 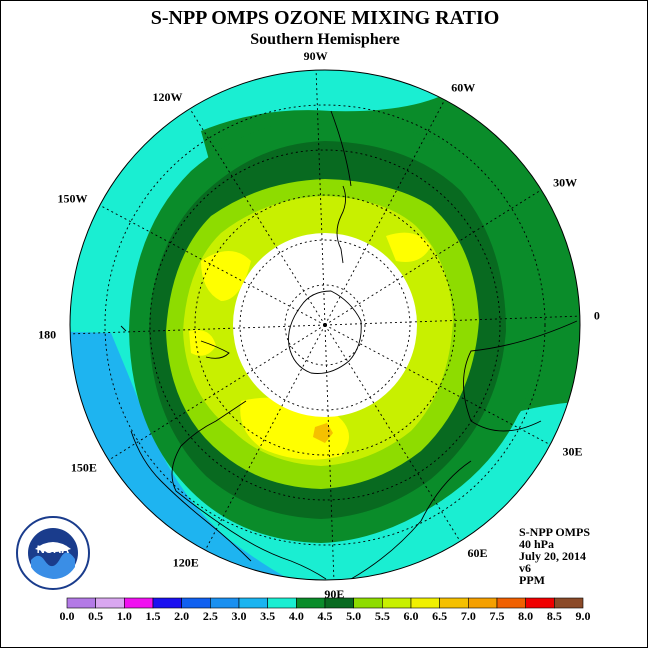 I want to click on latitude-circle, so click(x=325, y=325).